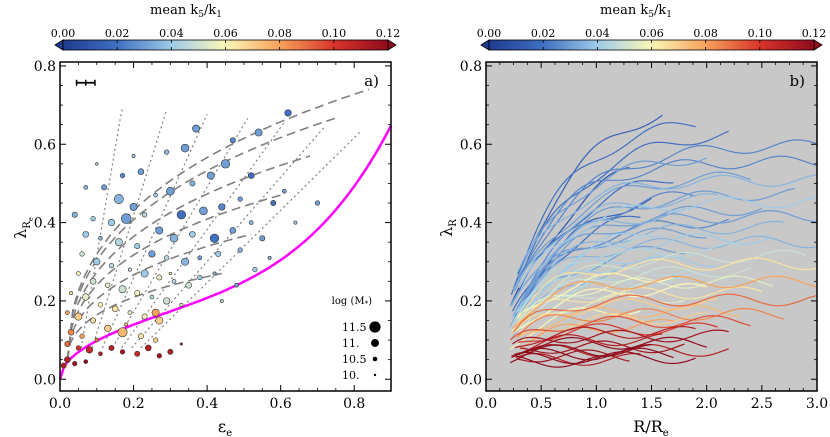  What do you see at coordinates (225, 33) in the screenshot?
I see `colorbar-tick-label: 0.06` at bounding box center [225, 33].